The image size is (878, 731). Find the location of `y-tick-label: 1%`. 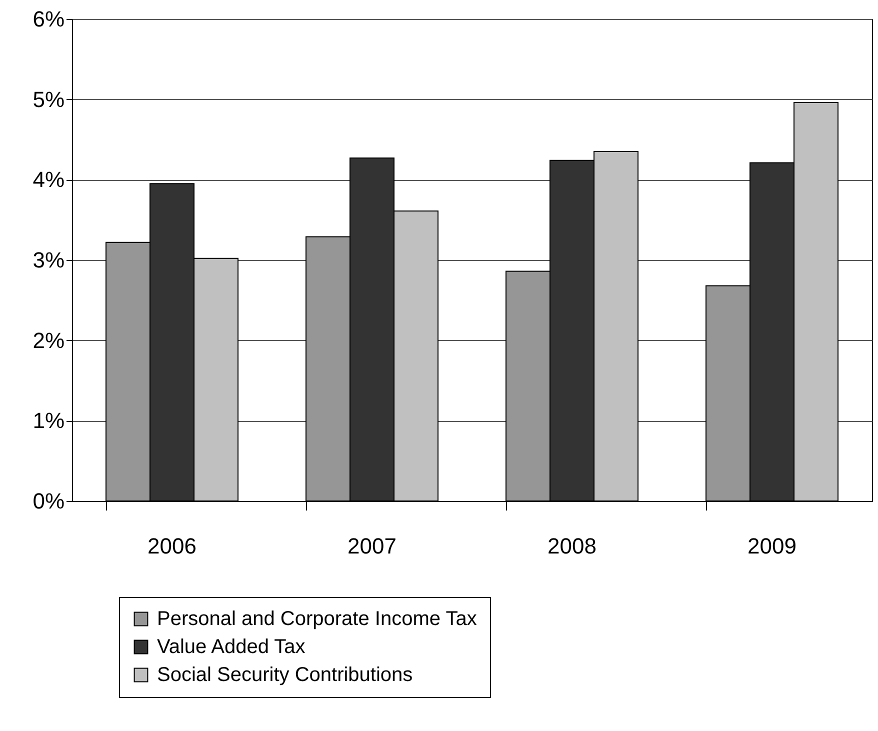

y-tick-label: 1% is located at coordinates (48, 421).